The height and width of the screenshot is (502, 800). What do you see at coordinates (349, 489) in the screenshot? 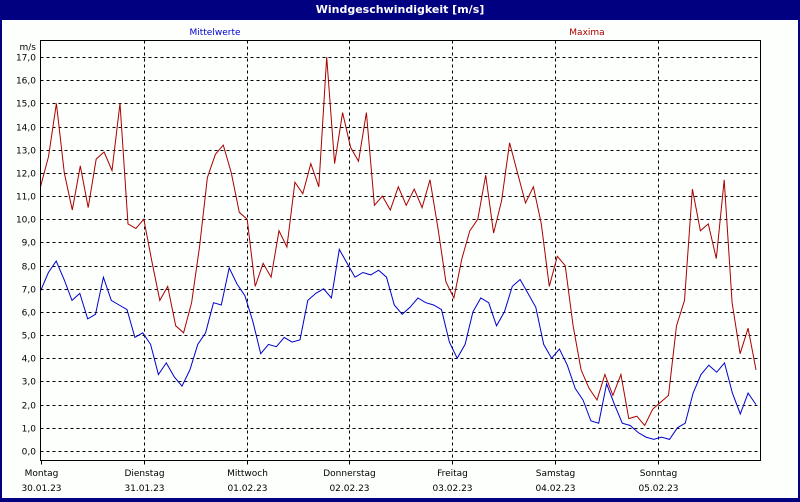
I see `x-date-label: 02.02.23` at bounding box center [349, 489].